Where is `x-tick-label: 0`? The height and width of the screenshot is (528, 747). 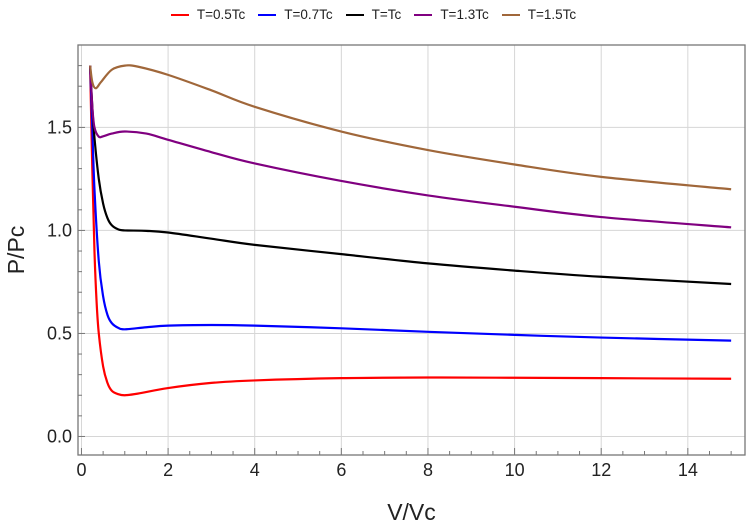
x-tick-label: 0 is located at coordinates (81, 470).